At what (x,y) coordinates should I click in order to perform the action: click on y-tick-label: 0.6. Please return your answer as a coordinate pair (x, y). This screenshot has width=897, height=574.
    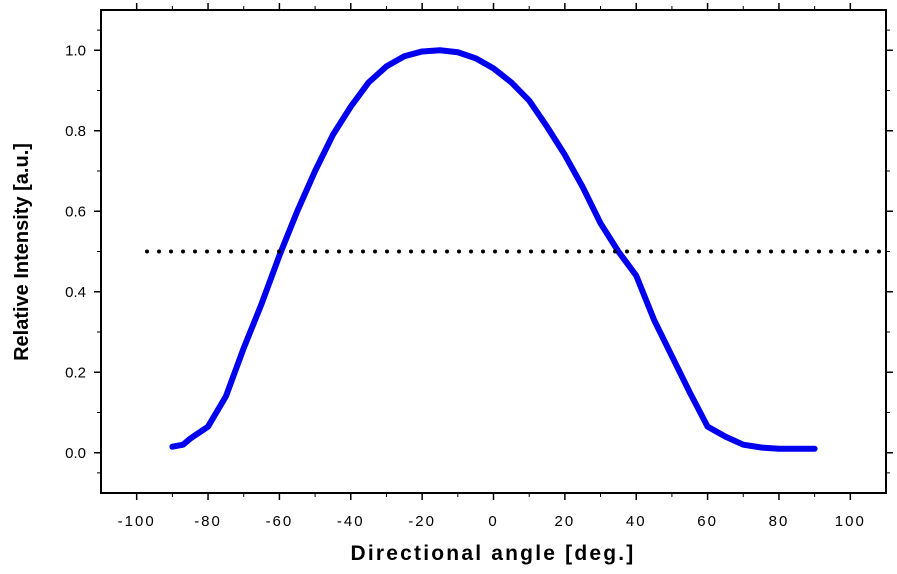
    Looking at the image, I should click on (75, 211).